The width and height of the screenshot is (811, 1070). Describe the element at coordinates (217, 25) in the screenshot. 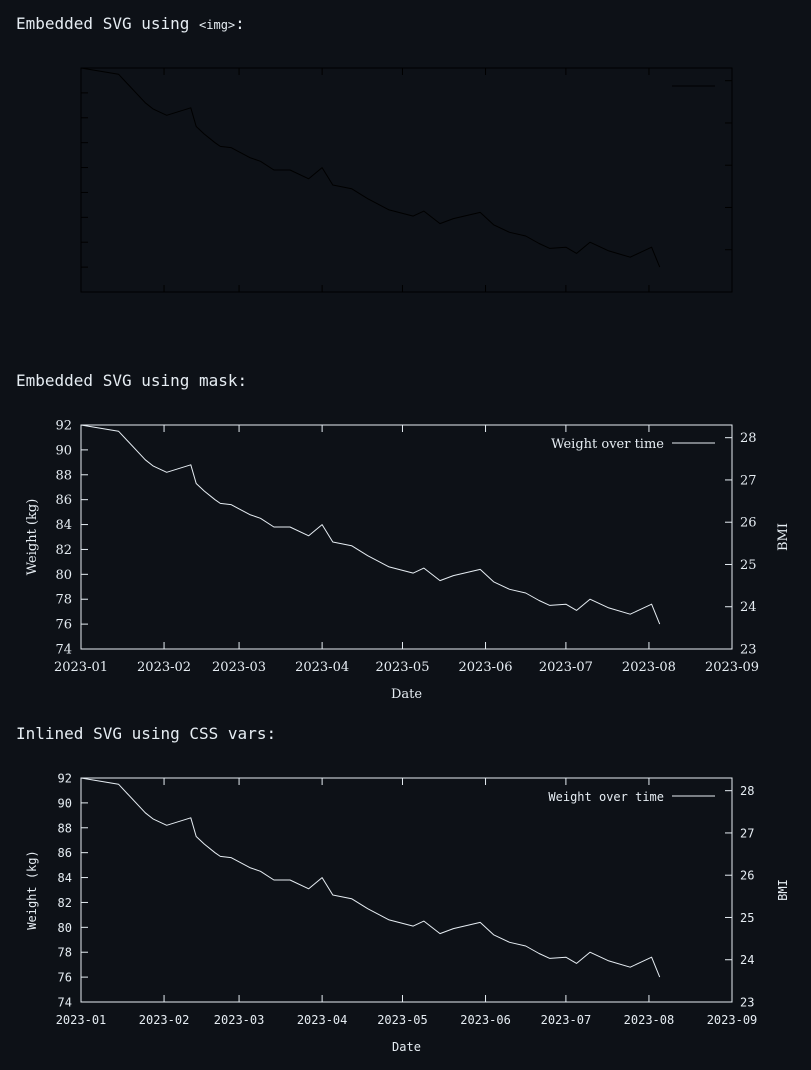

I see `img-tag-code: <img>` at that location.